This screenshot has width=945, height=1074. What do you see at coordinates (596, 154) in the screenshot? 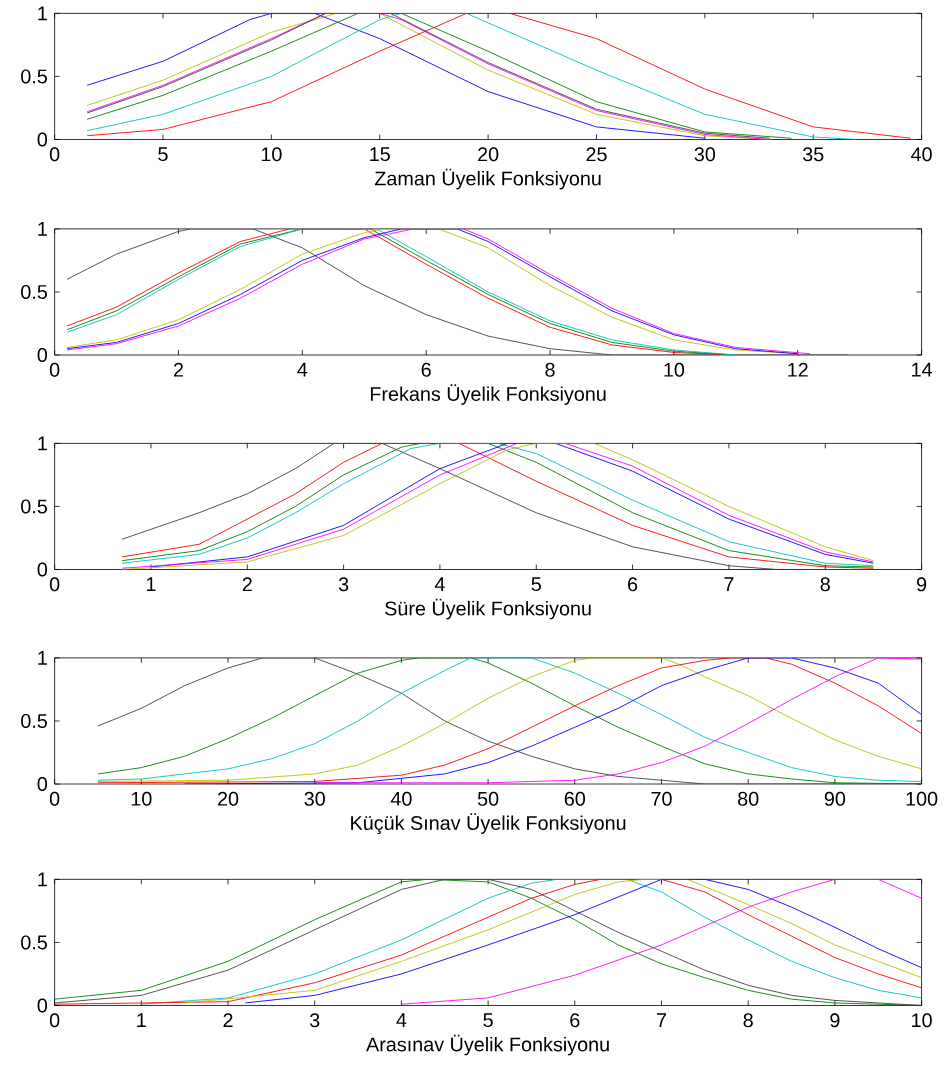
I see `x-tick-label: 25` at bounding box center [596, 154].